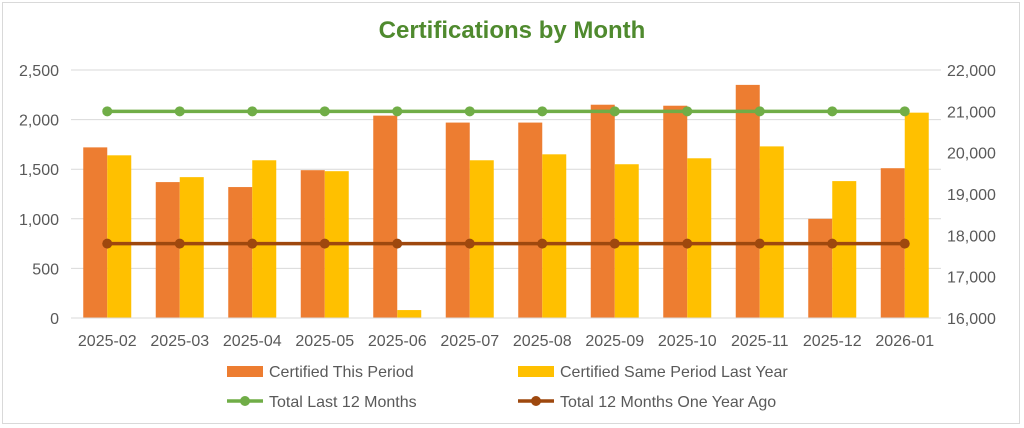  What do you see at coordinates (39, 121) in the screenshot?
I see `y-left-tick-label: 2,000` at bounding box center [39, 121].